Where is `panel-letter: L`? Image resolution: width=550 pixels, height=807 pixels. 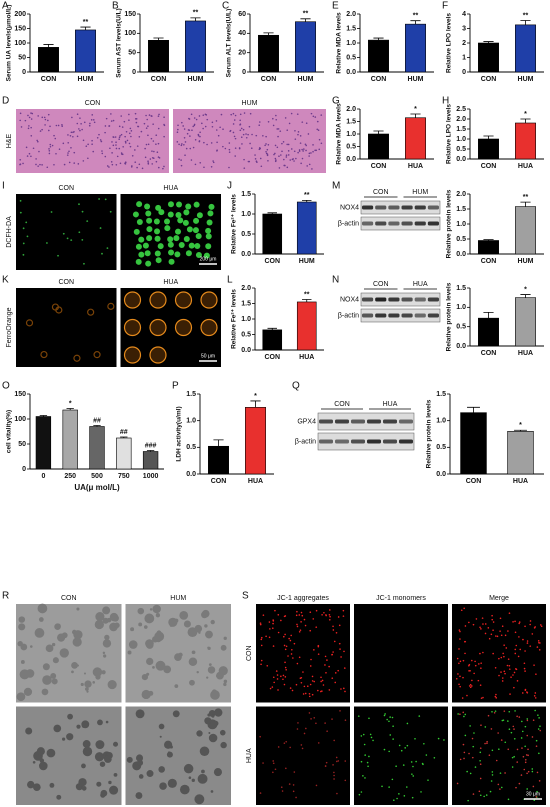 panel-letter: L is located at coordinates (230, 280).